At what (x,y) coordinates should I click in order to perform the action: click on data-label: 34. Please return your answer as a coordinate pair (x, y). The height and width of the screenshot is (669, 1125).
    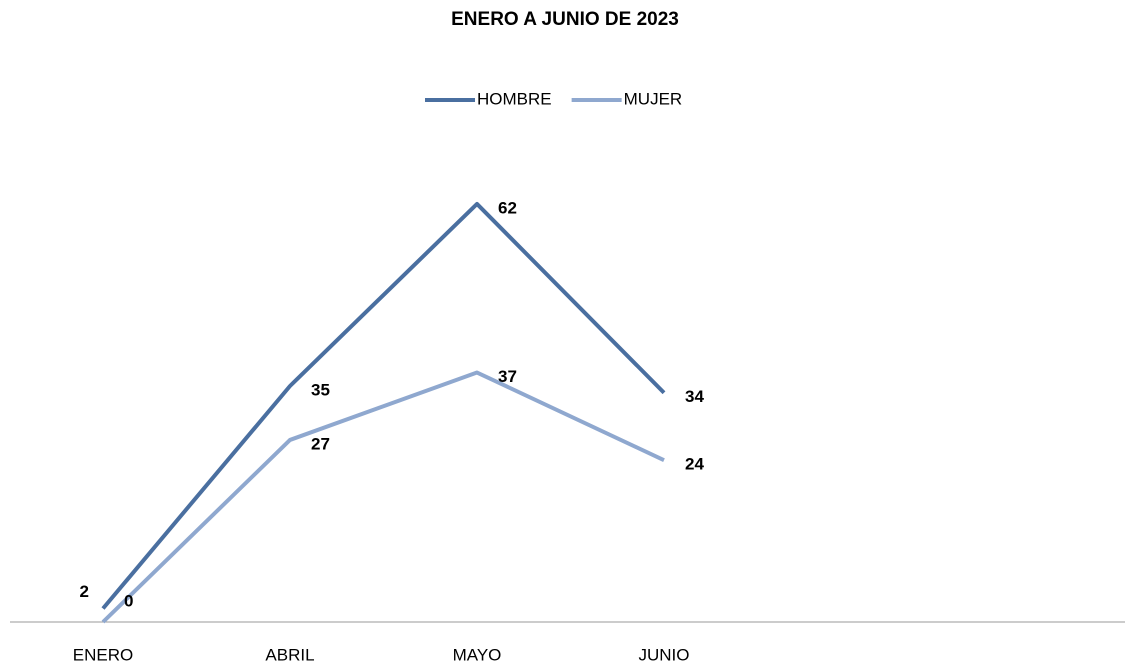
    Looking at the image, I should click on (694, 396).